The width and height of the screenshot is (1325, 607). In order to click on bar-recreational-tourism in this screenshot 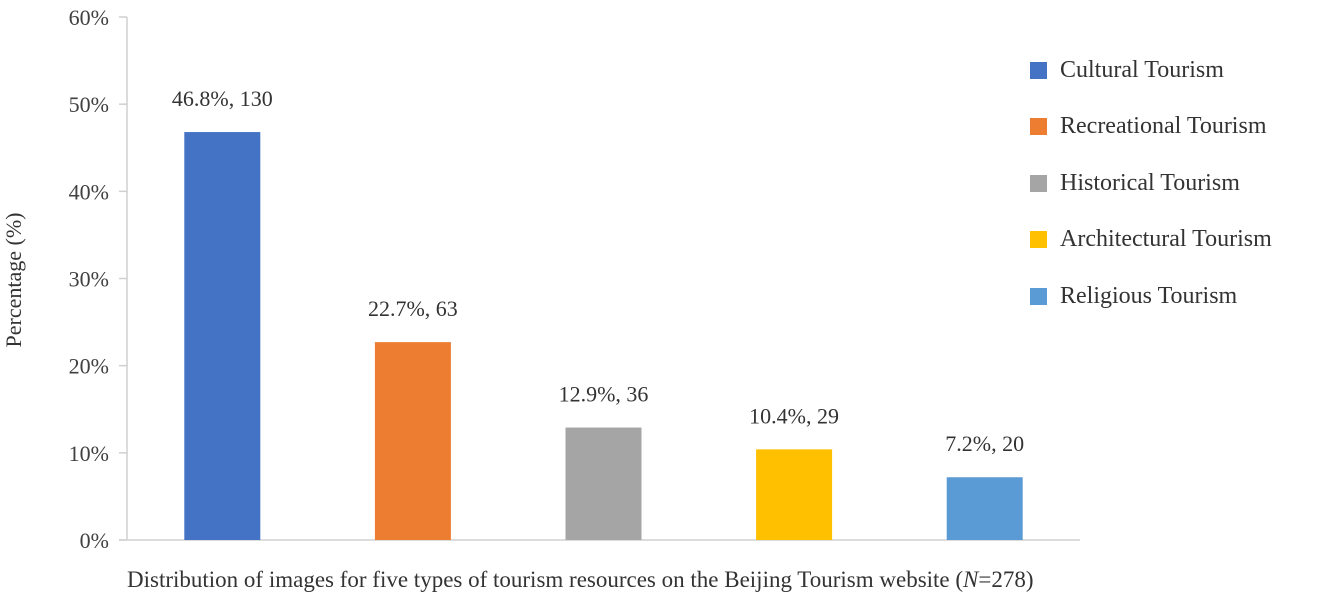, I will do `click(412, 441)`.